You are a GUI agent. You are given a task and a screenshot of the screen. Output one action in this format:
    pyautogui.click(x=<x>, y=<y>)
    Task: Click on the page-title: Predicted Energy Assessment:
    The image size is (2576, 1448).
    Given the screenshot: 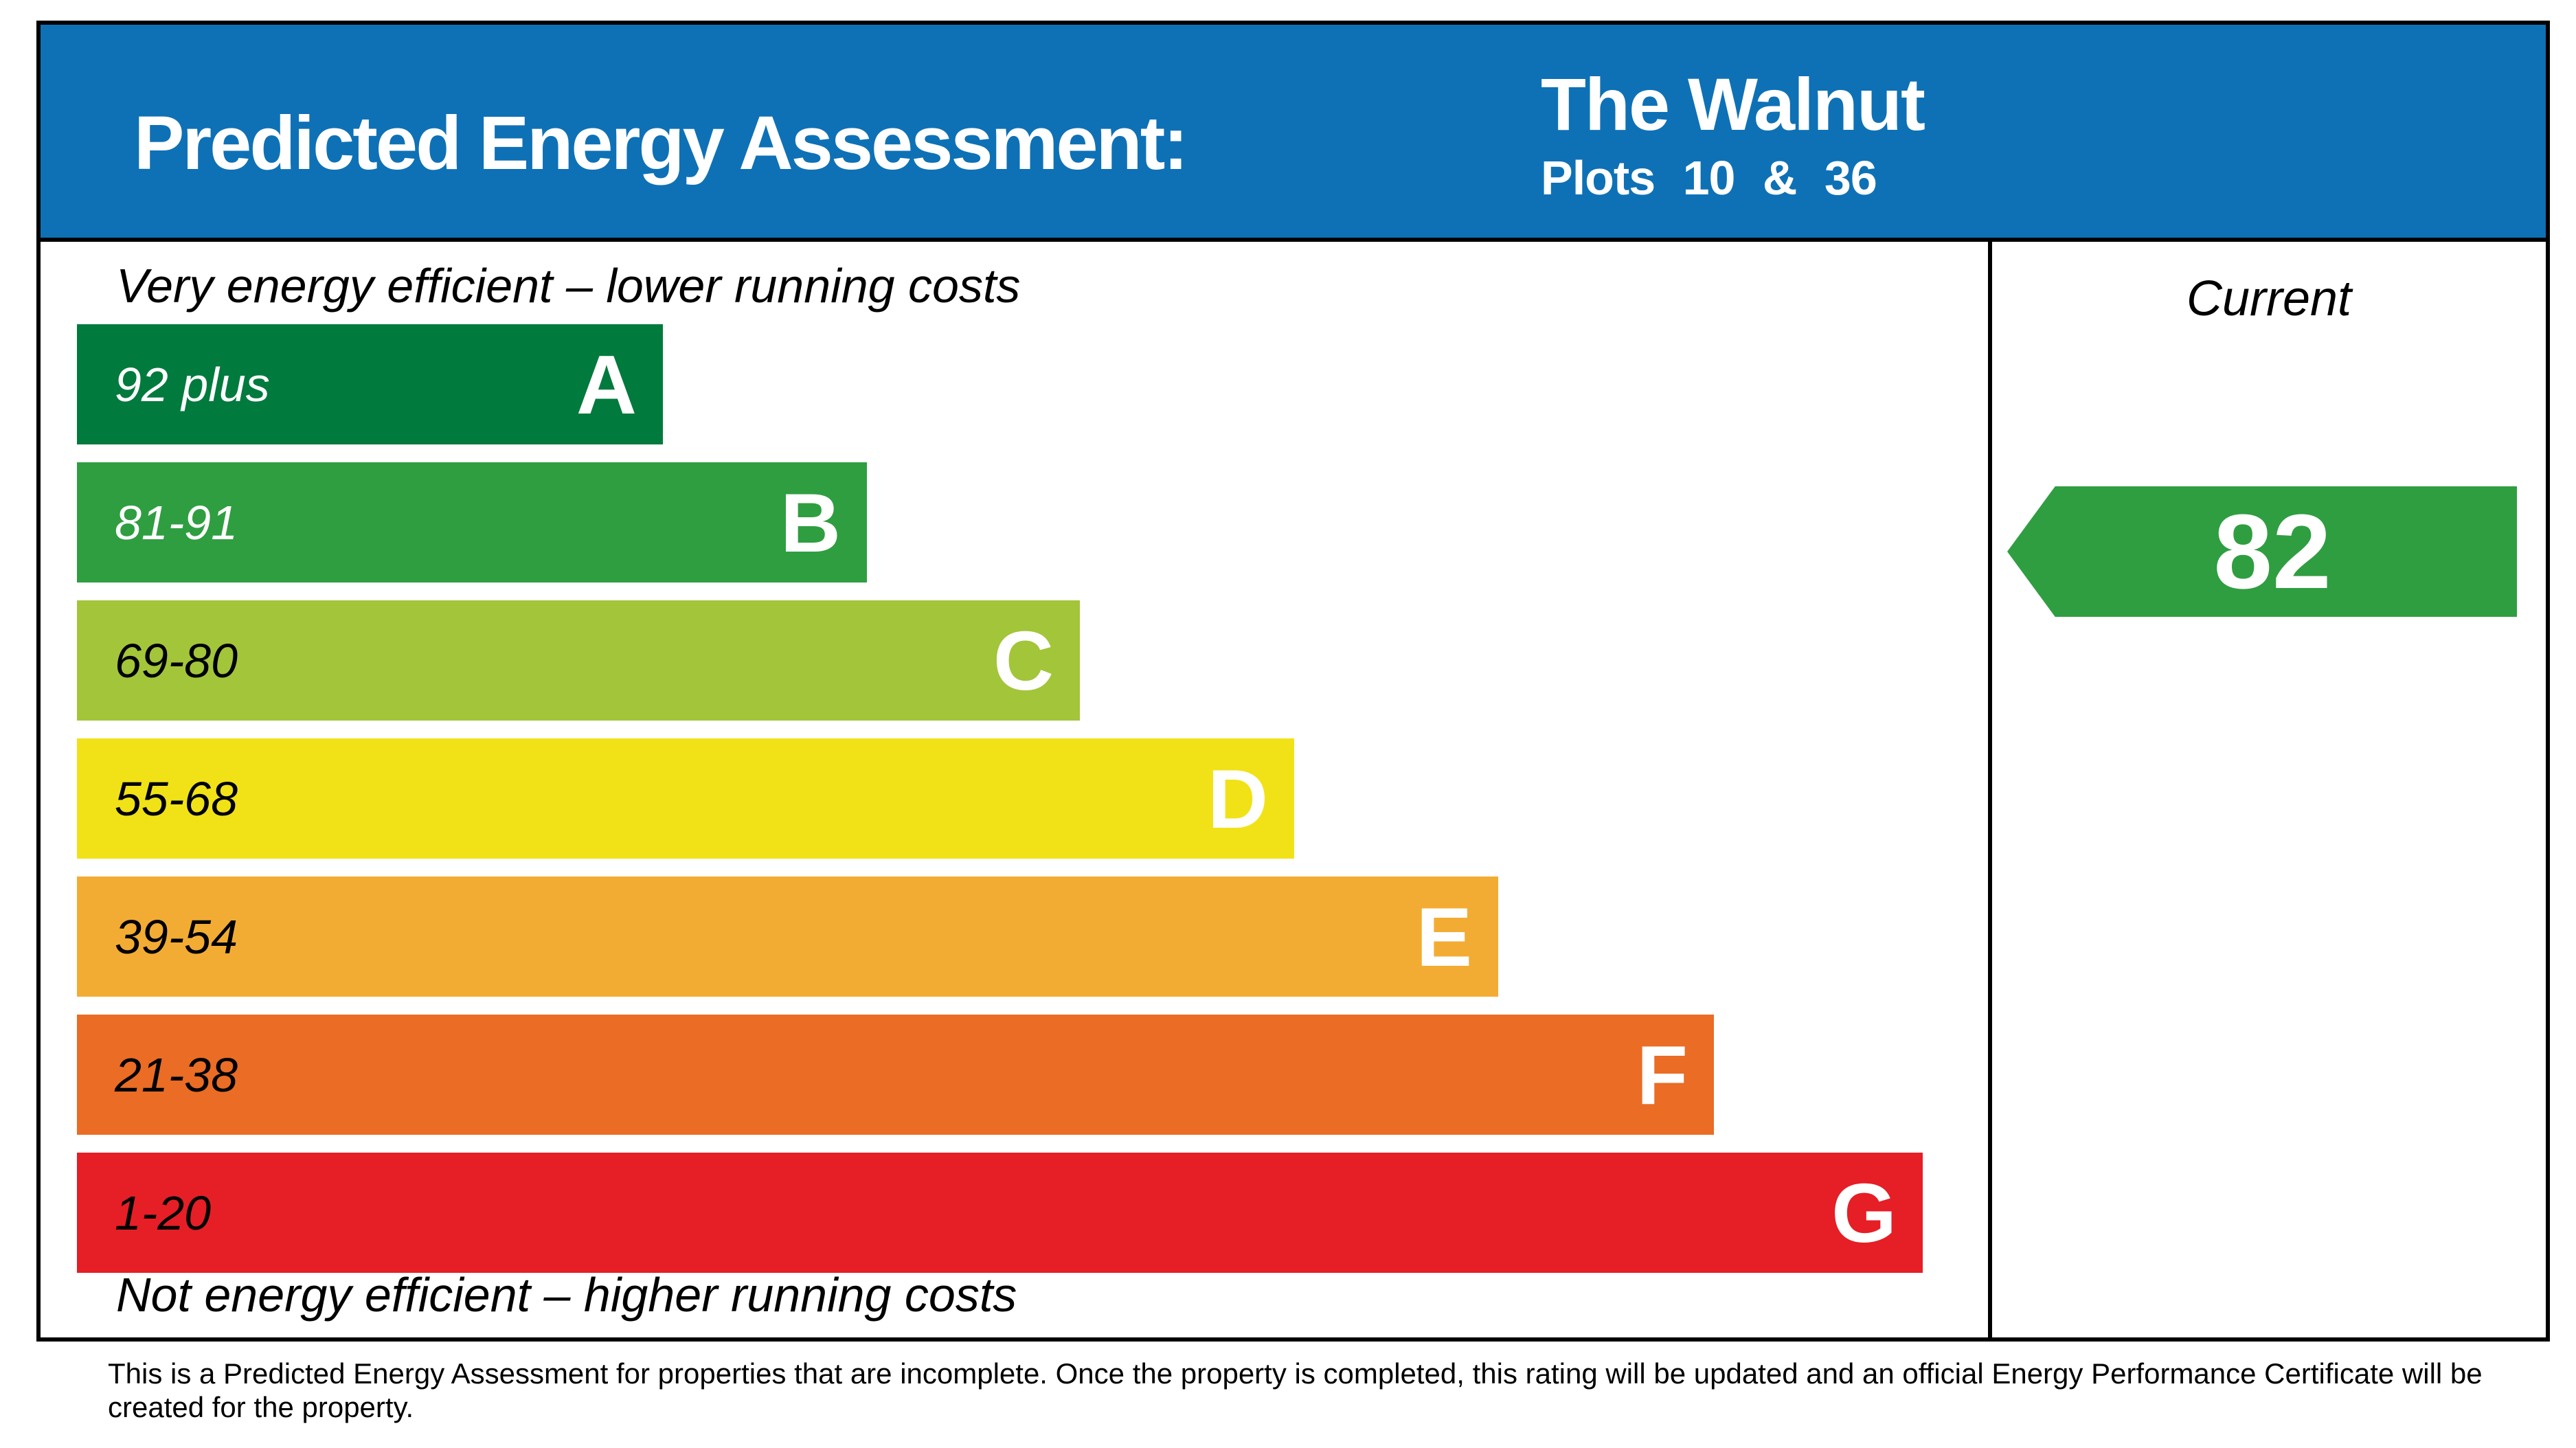 What is the action you would take?
    pyautogui.click(x=661, y=143)
    